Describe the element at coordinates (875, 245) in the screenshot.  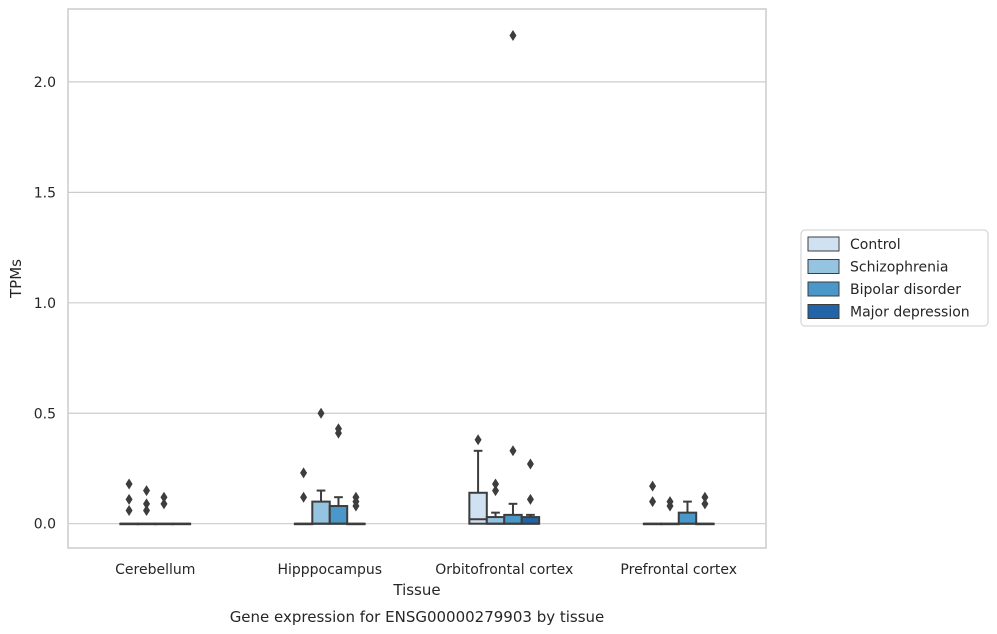
I see `legend-label: Control` at that location.